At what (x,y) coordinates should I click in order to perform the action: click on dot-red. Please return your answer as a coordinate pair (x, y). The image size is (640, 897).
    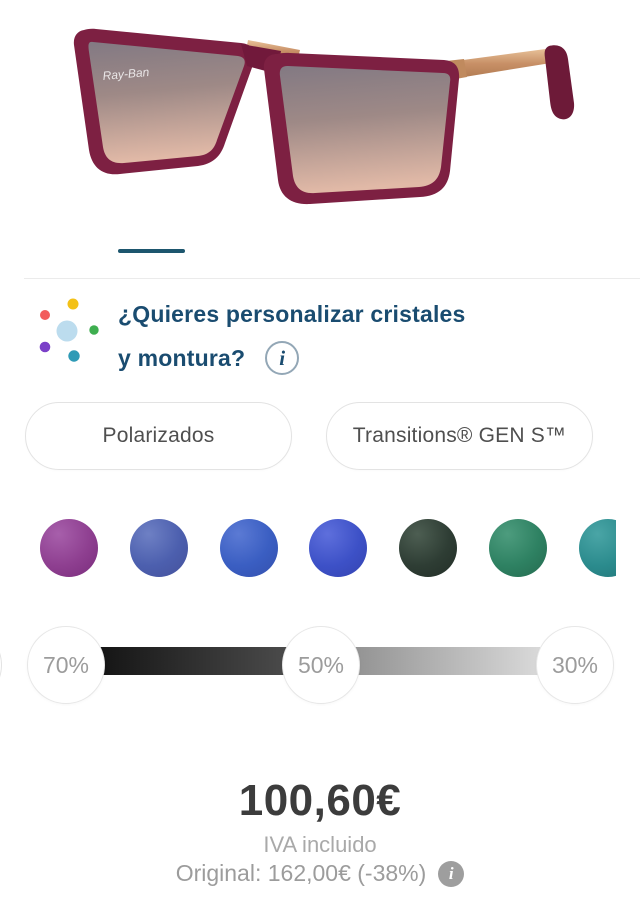
    Looking at the image, I should click on (45, 315).